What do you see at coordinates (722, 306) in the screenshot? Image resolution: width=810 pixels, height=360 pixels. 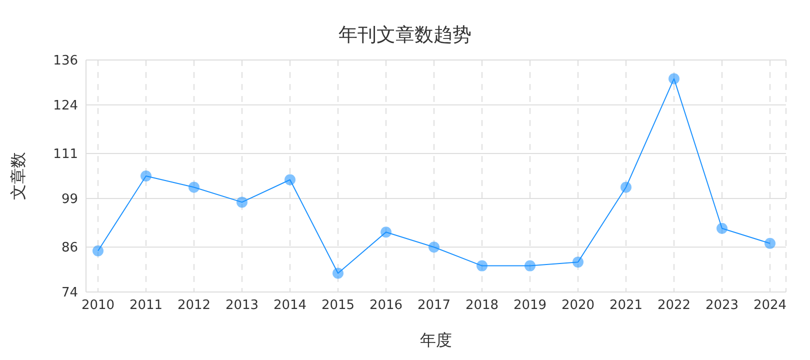 I see `x-tick-label: 2023` at bounding box center [722, 306].